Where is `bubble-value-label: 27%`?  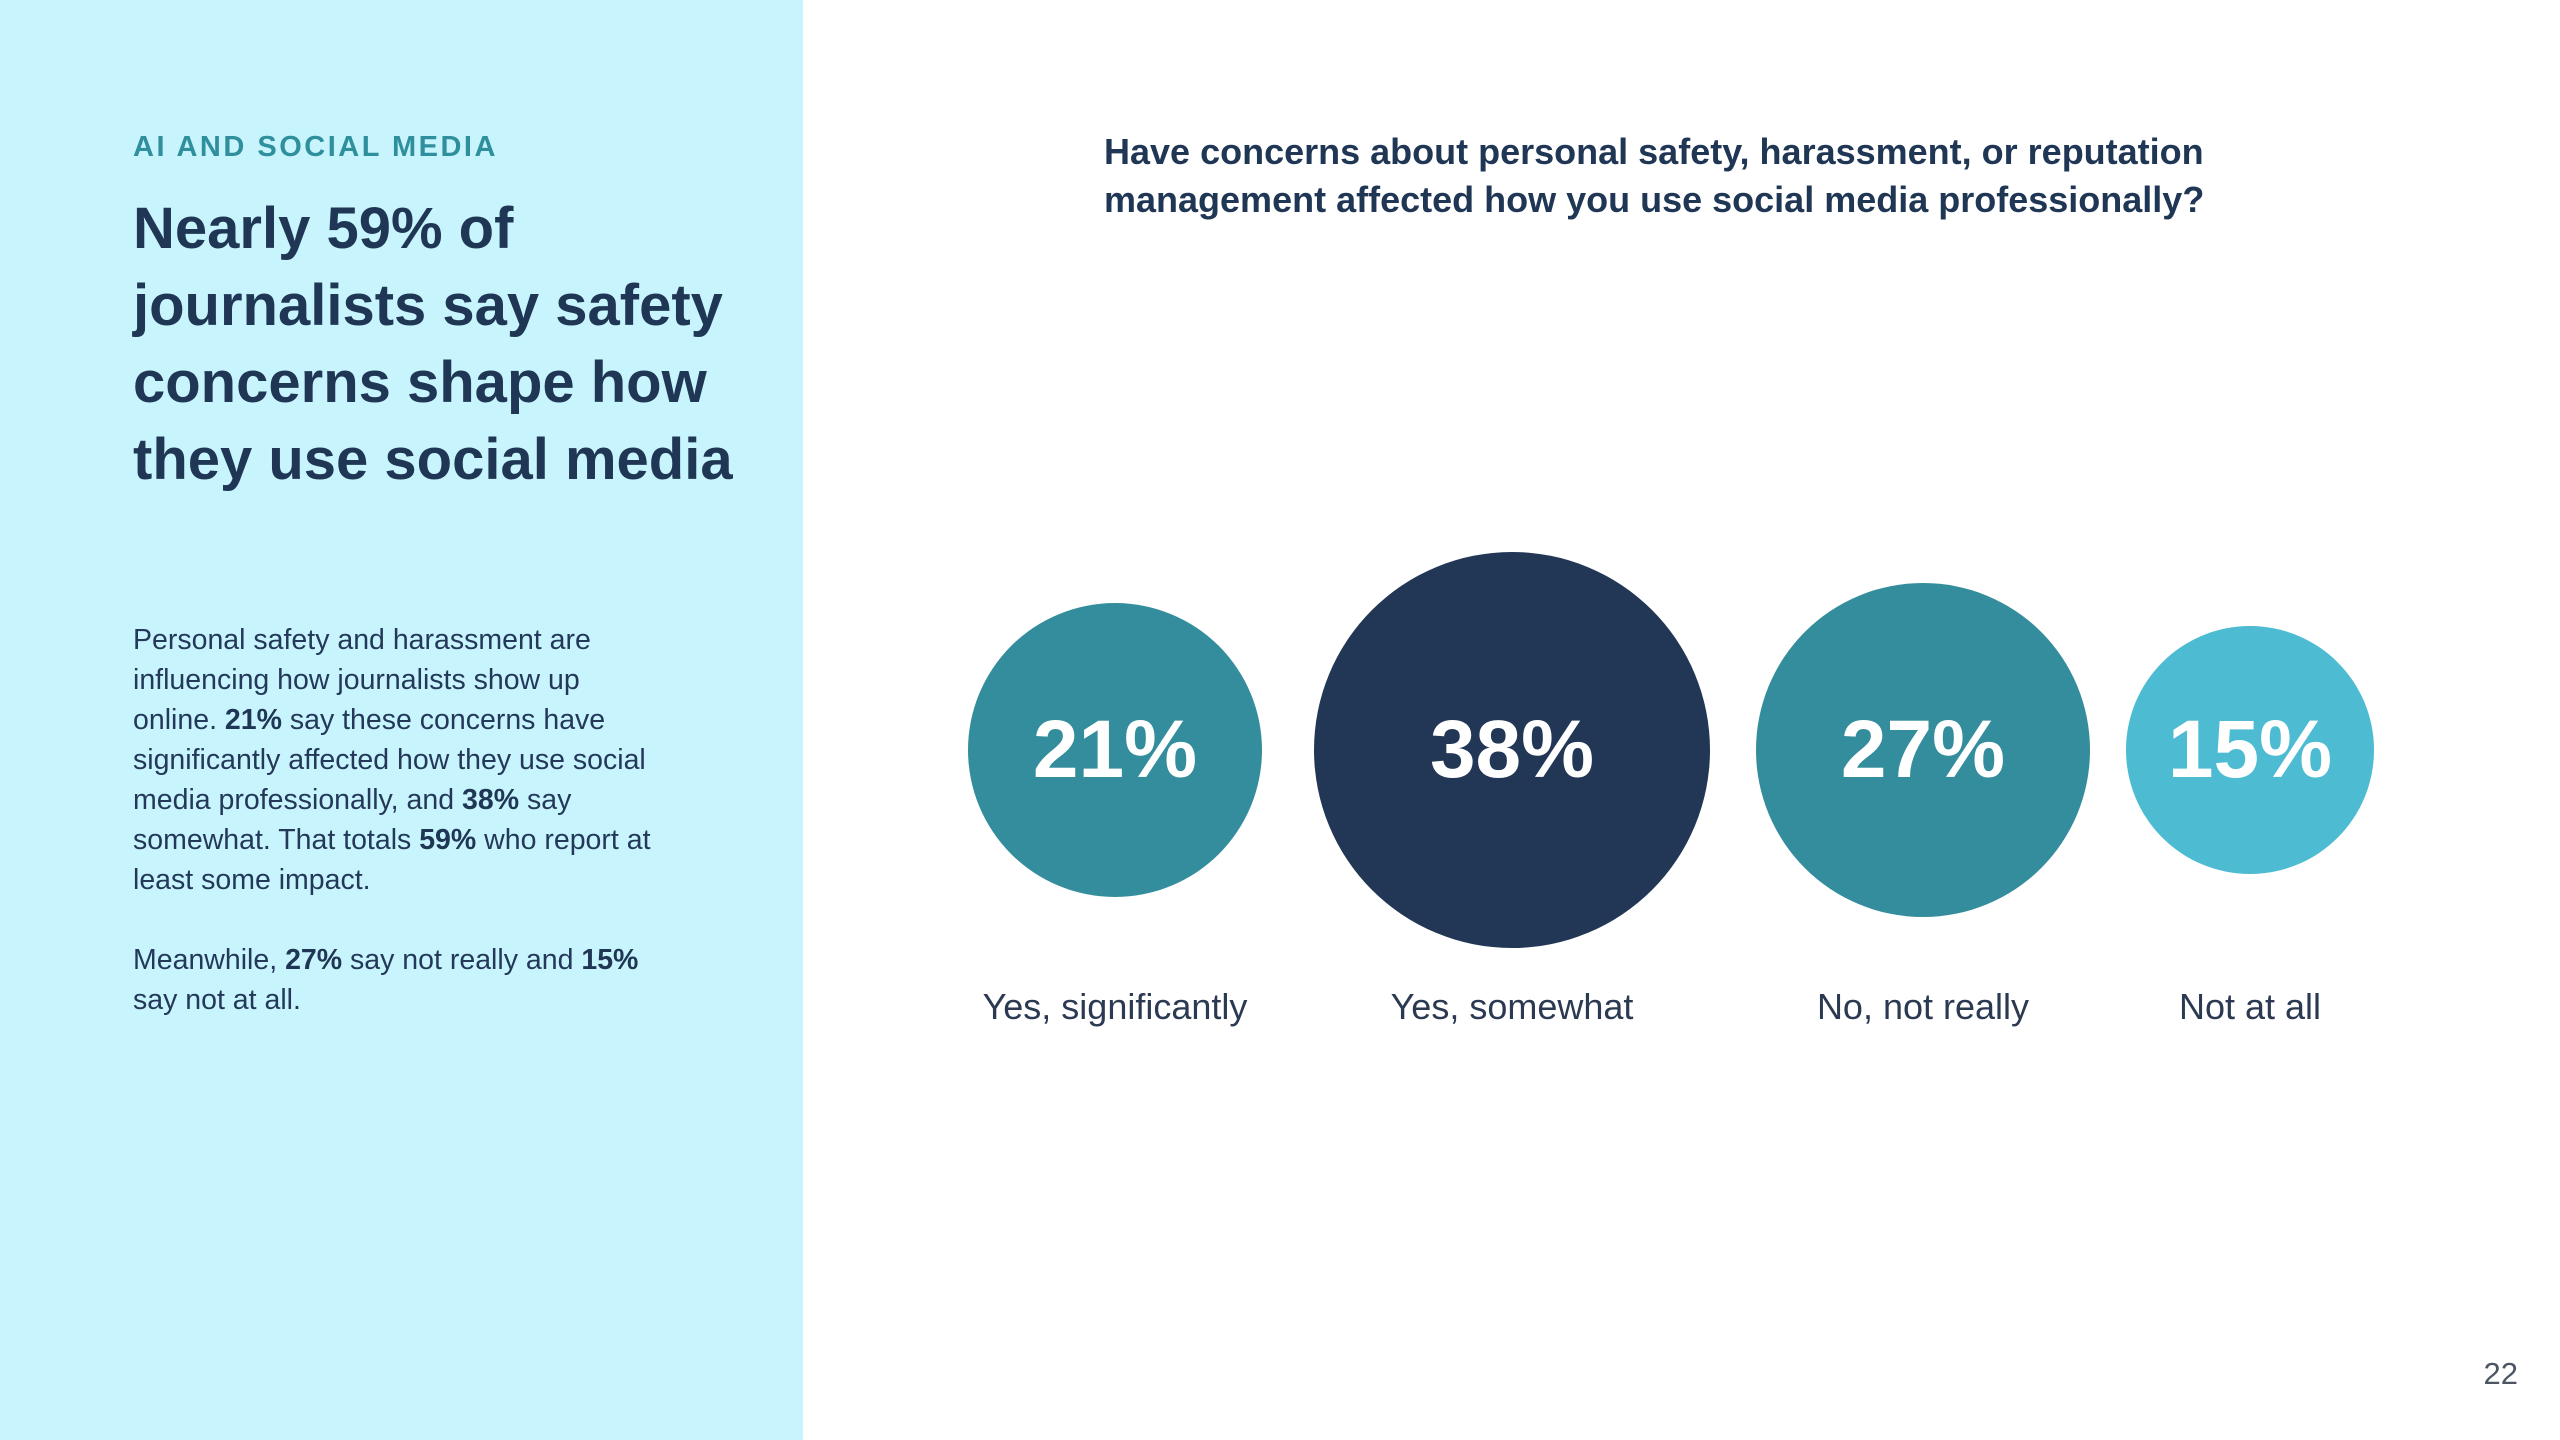 bubble-value-label: 27% is located at coordinates (1923, 749).